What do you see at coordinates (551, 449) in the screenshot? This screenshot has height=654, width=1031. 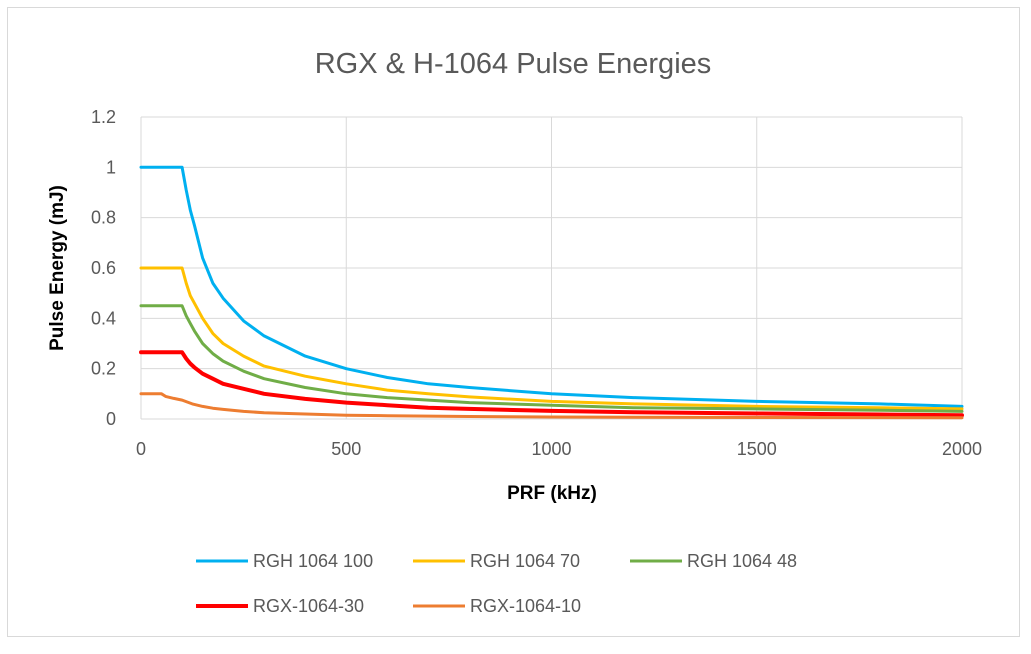 I see `x-tick-label: 1000` at bounding box center [551, 449].